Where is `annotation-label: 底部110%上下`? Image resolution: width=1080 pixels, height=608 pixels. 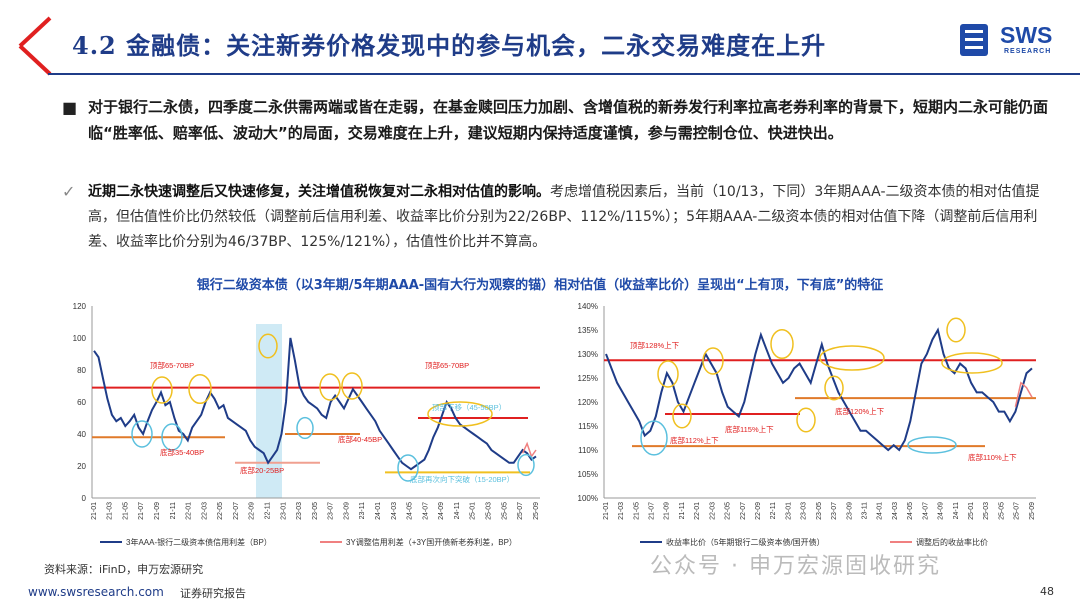 annotation-label: 底部110%上下 is located at coordinates (992, 457).